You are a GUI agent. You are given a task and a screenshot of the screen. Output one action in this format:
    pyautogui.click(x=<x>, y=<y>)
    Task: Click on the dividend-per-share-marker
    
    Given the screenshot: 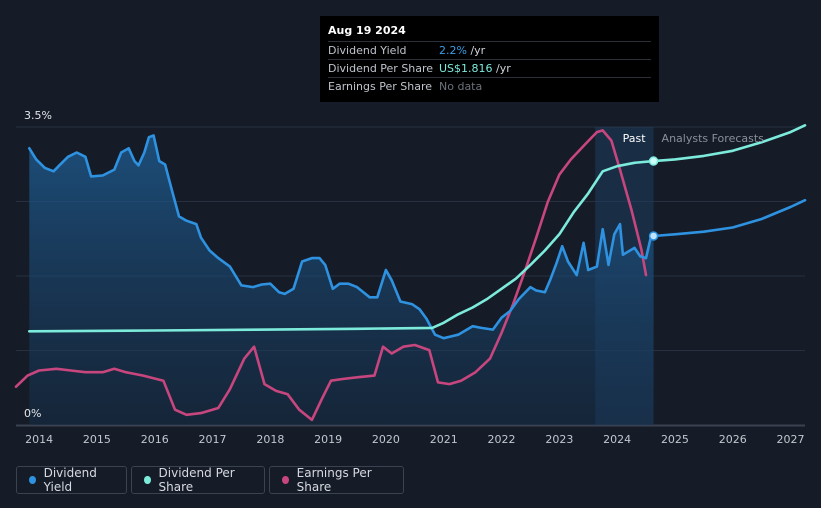 What is the action you would take?
    pyautogui.click(x=653, y=161)
    